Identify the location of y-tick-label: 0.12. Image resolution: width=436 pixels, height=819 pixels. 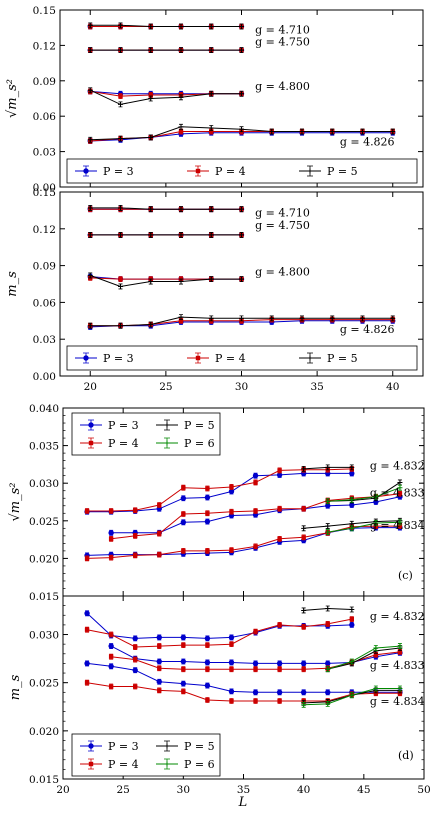
(44, 230).